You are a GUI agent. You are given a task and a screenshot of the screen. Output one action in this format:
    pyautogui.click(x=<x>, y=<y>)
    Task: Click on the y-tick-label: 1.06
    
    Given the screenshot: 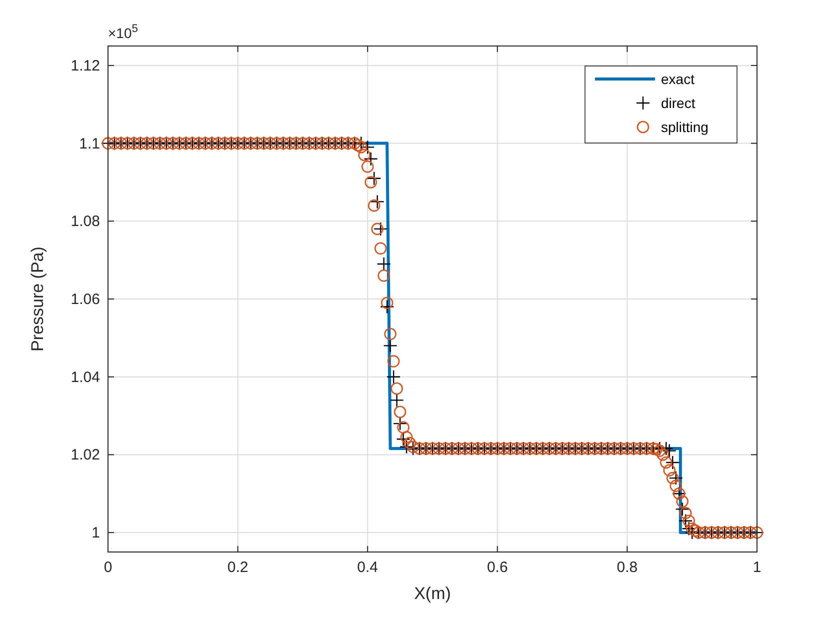 What is the action you would take?
    pyautogui.click(x=85, y=299)
    